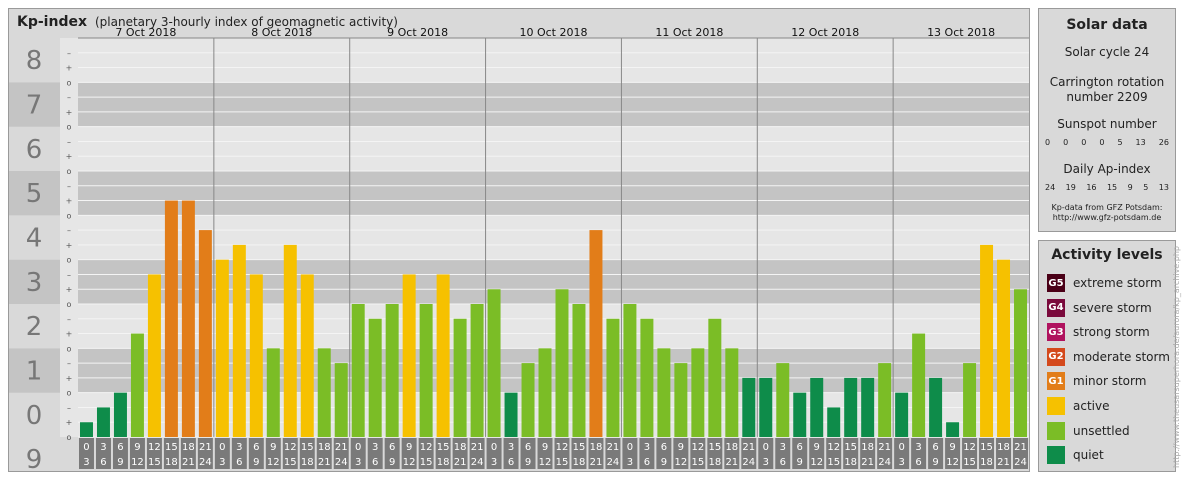 The width and height of the screenshot is (1184, 480). What do you see at coordinates (1107, 217) in the screenshot?
I see `gfz-link: http://www.gfz-potsdam.de` at bounding box center [1107, 217].